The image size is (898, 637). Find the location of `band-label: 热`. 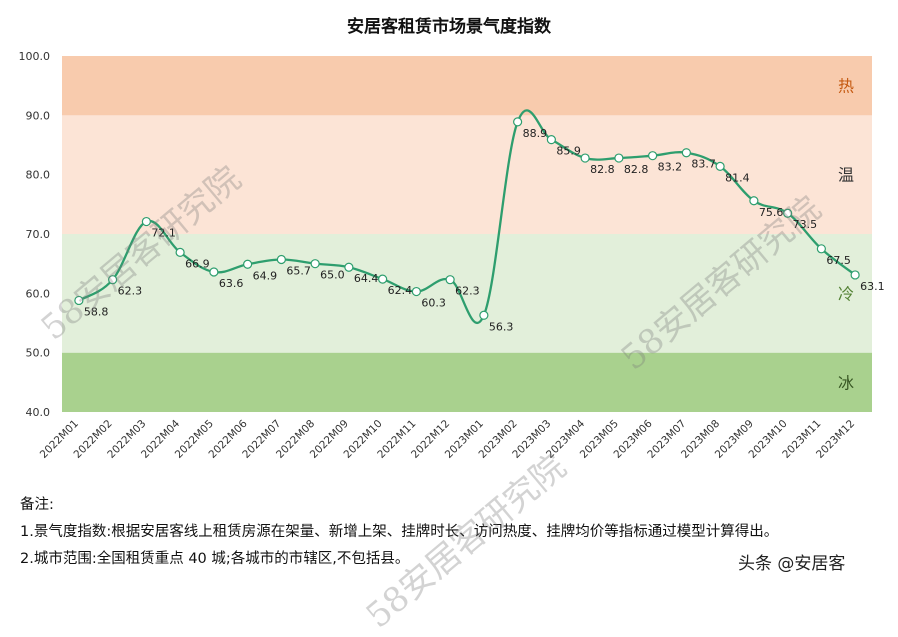

band-label: 热 is located at coordinates (846, 86).